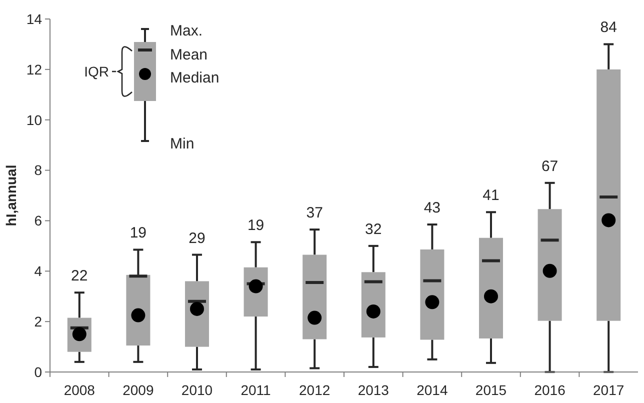  I want to click on annotation: 43, so click(432, 207).